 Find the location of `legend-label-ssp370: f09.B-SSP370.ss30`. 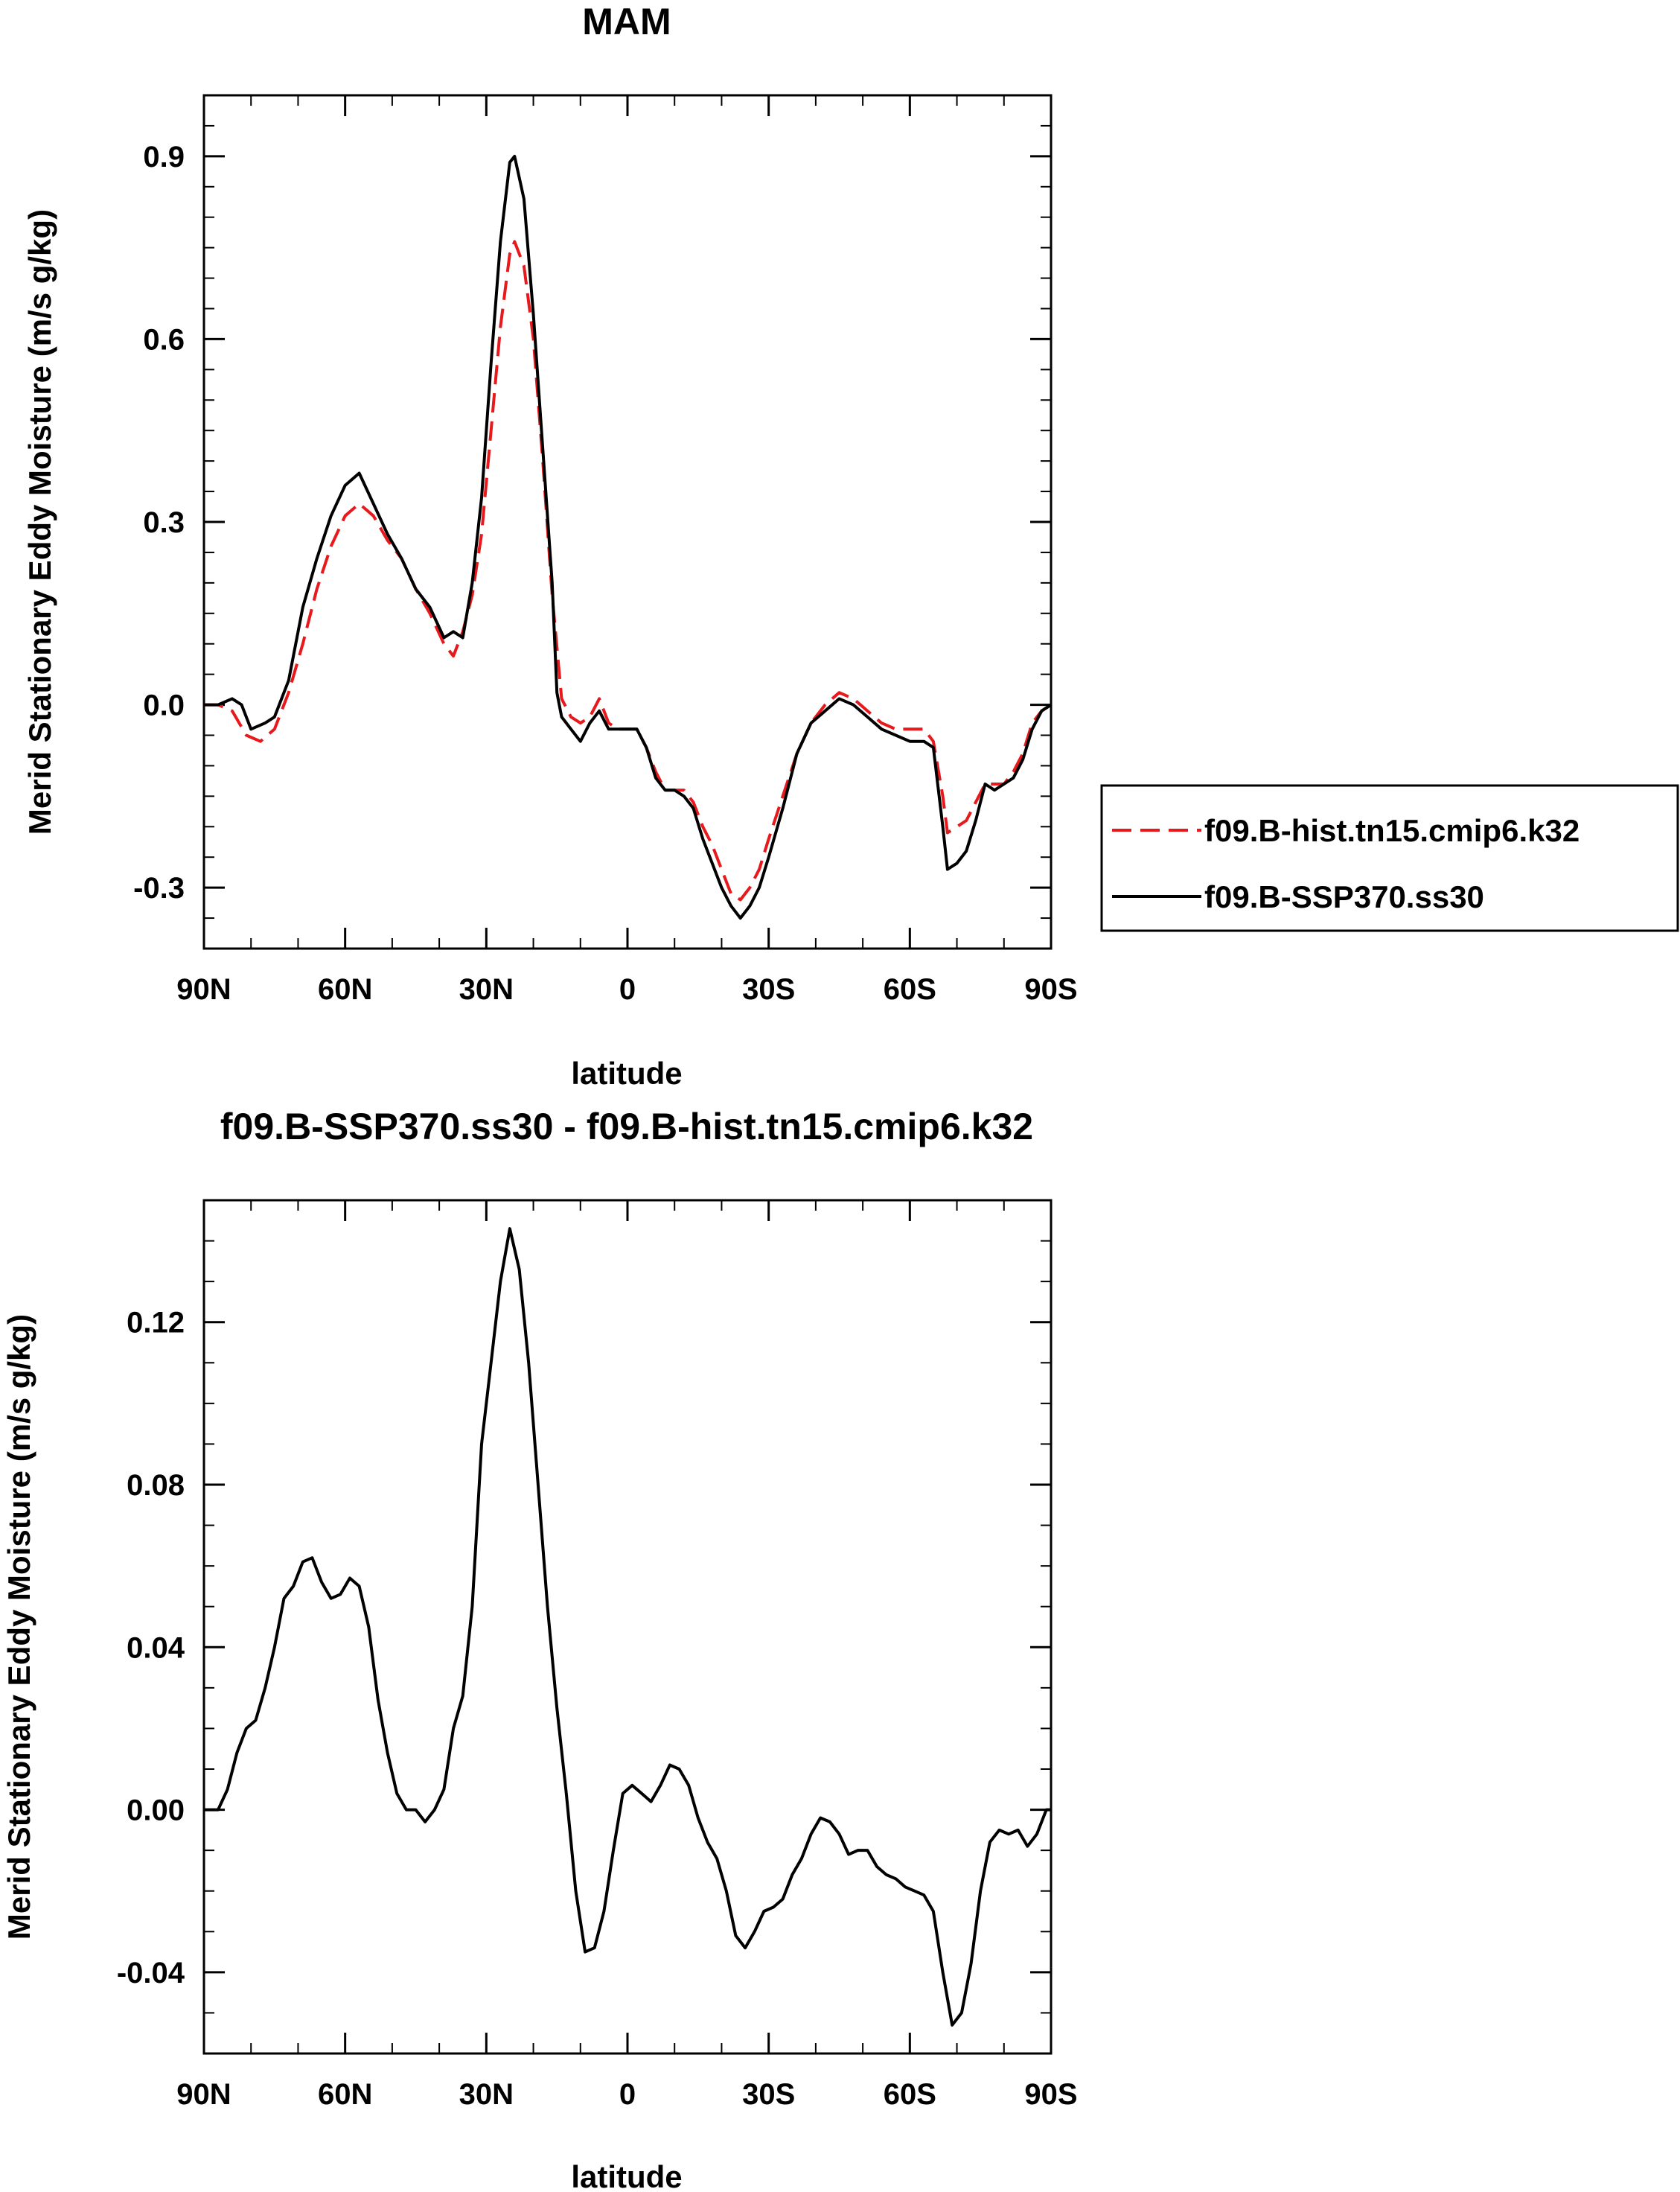

legend-label-ssp370: f09.B-SSP370.ss30 is located at coordinates (1344, 896).